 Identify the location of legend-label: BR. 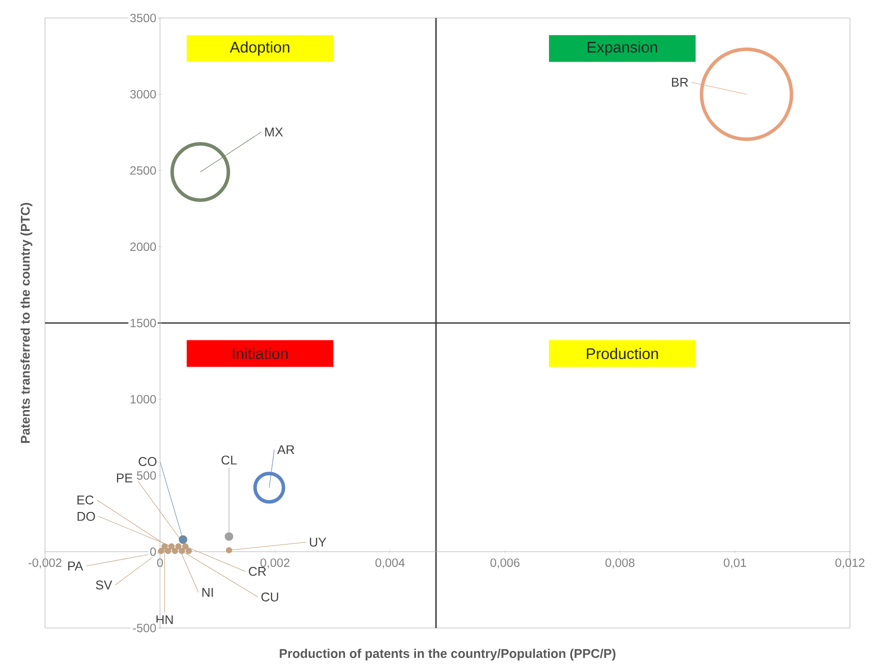
(680, 82).